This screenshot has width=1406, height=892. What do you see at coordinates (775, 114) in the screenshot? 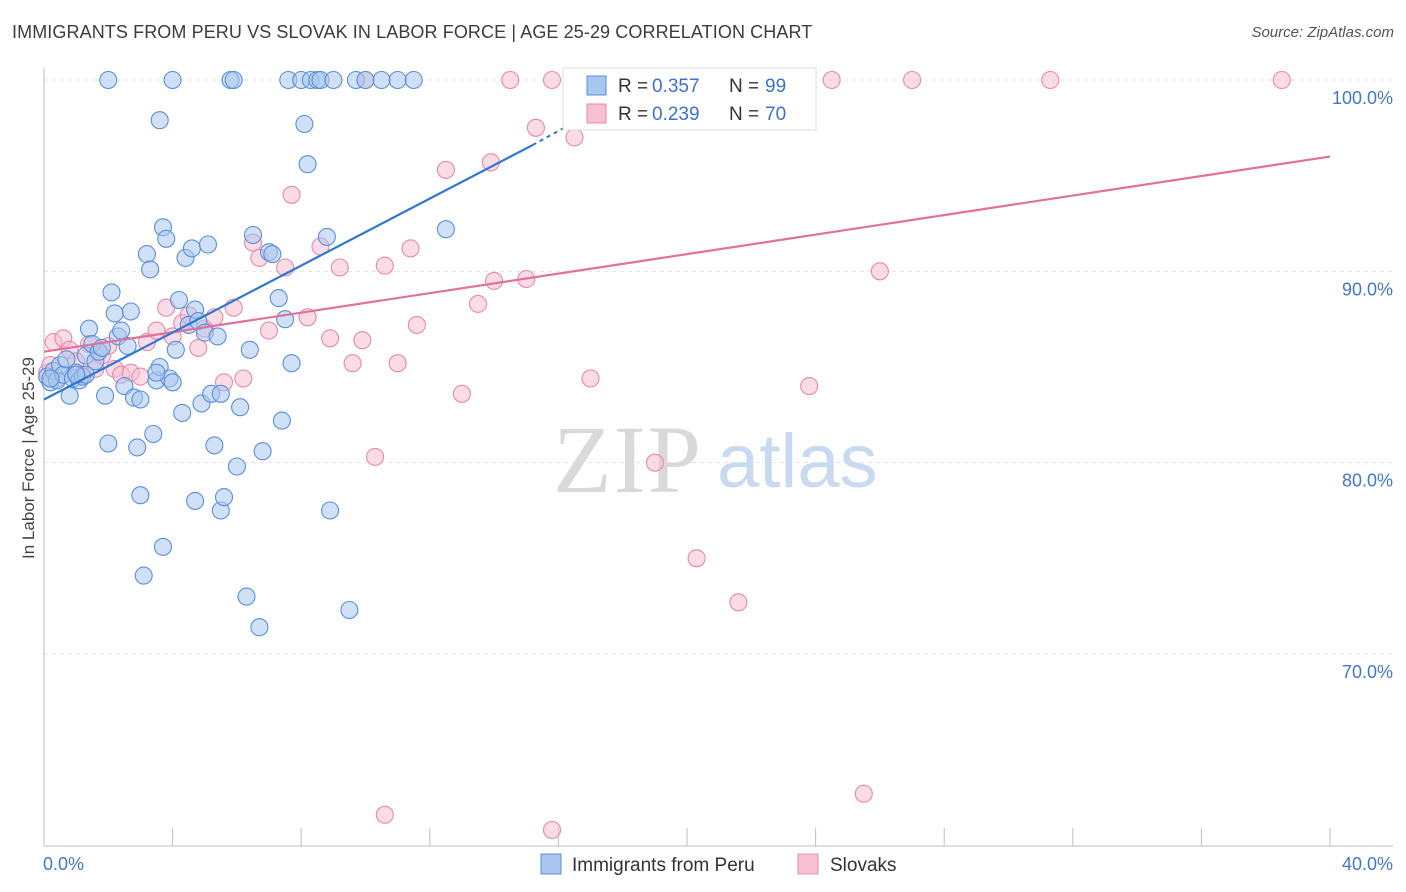
I see `legend-slovak-n-value: 70` at bounding box center [775, 114].